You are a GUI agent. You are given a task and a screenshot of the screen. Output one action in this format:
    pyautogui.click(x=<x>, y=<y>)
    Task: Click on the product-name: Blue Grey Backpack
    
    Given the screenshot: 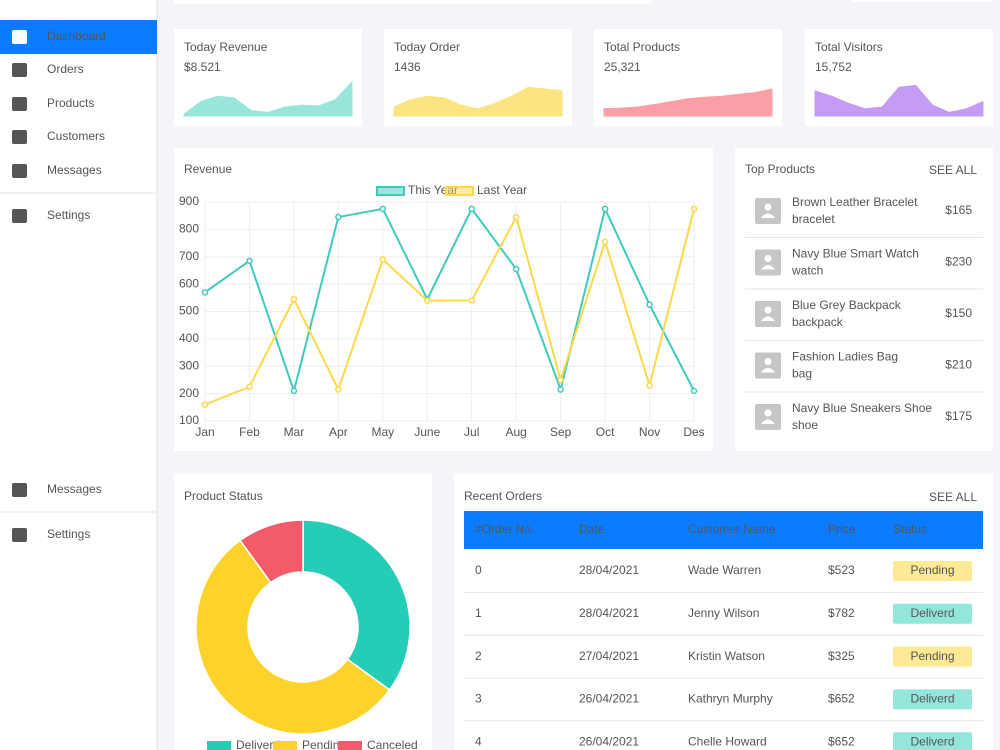 What is the action you would take?
    pyautogui.click(x=847, y=305)
    